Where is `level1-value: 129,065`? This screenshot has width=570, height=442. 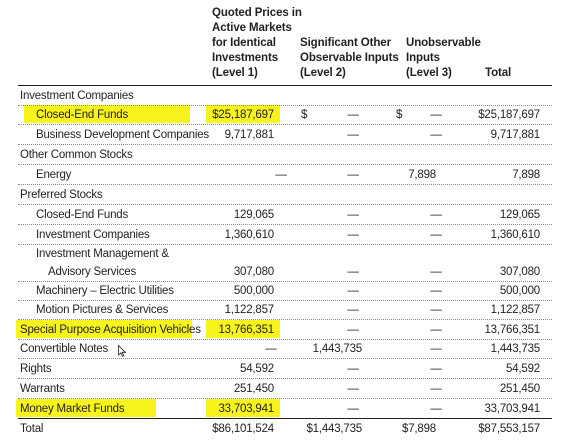
level1-value: 129,065 is located at coordinates (253, 215).